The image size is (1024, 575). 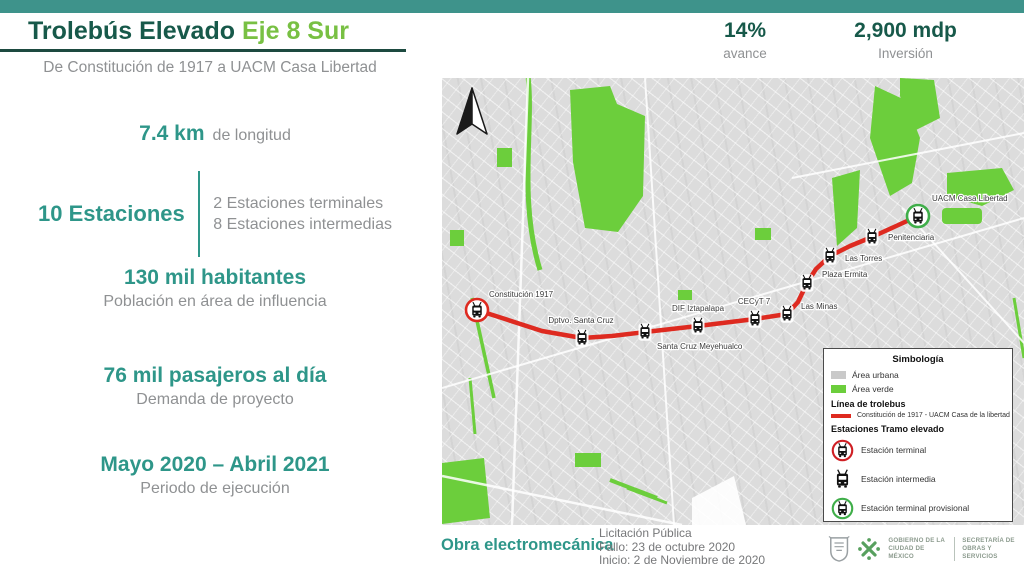 What do you see at coordinates (868, 403) in the screenshot?
I see `legend-line-section: Línea de trolebus` at bounding box center [868, 403].